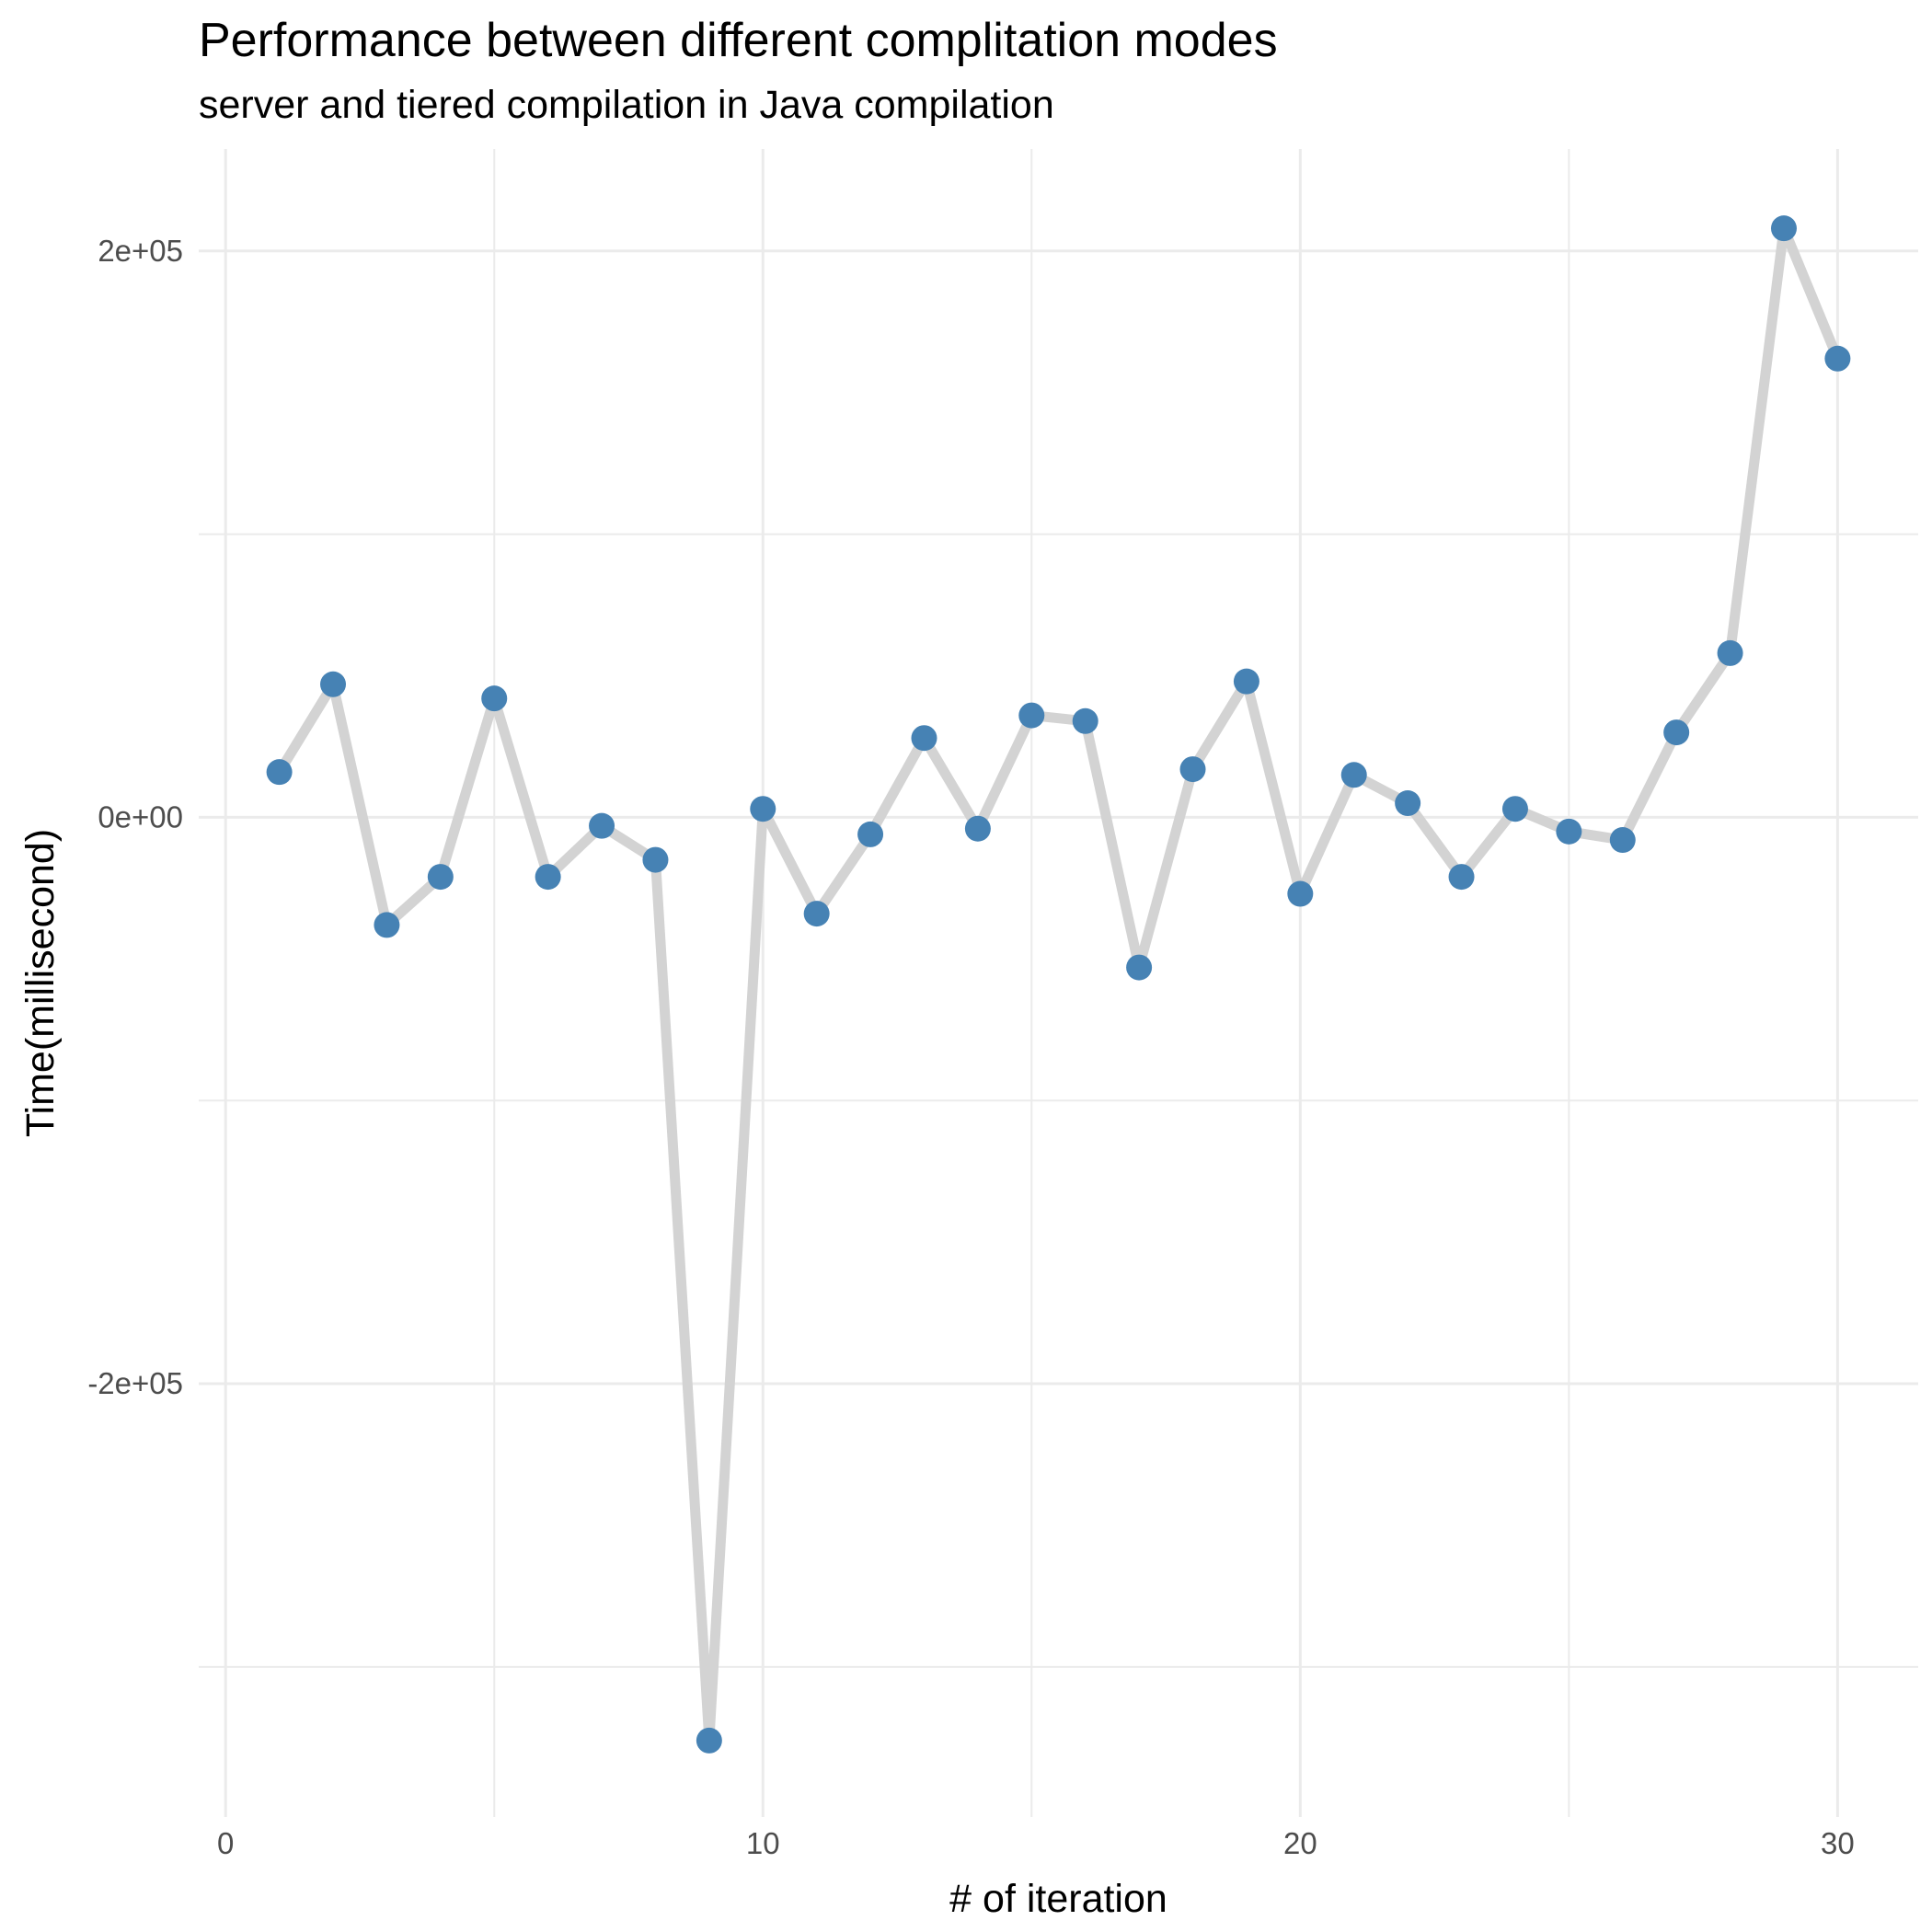 The width and height of the screenshot is (1932, 1932). Describe the element at coordinates (1058, 1899) in the screenshot. I see `x-axis-title: # of iteration` at that location.